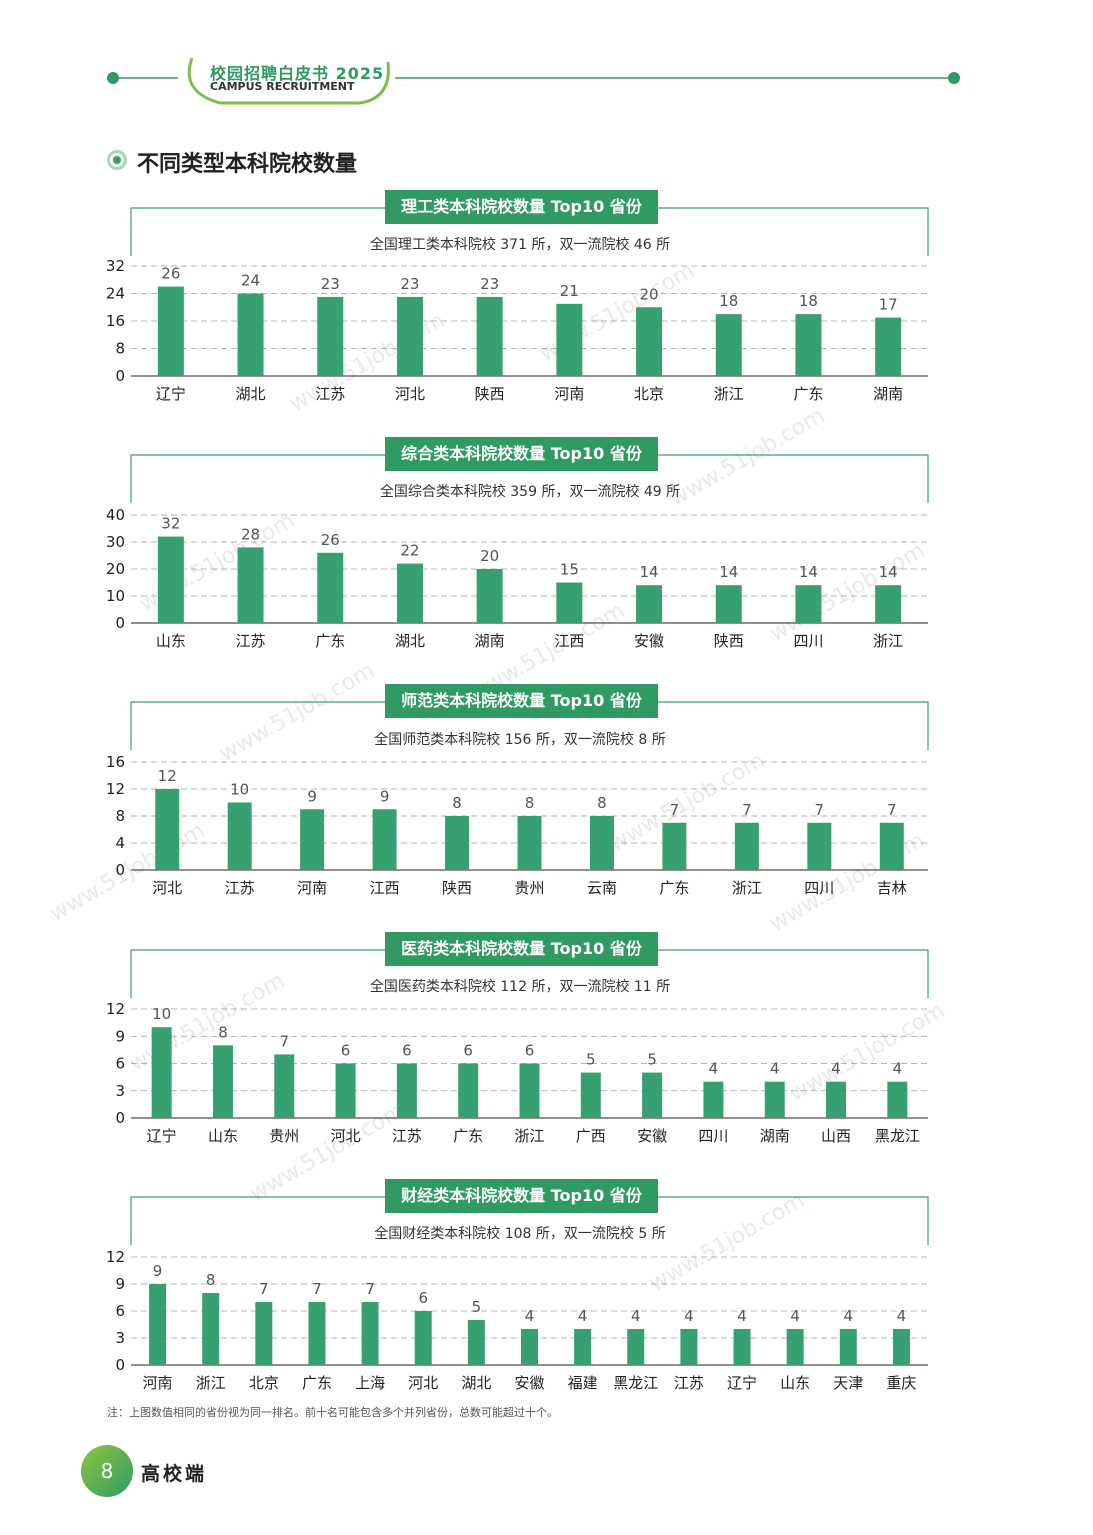  Describe the element at coordinates (476, 1383) in the screenshot. I see `x-tick-label: 湖北` at that location.